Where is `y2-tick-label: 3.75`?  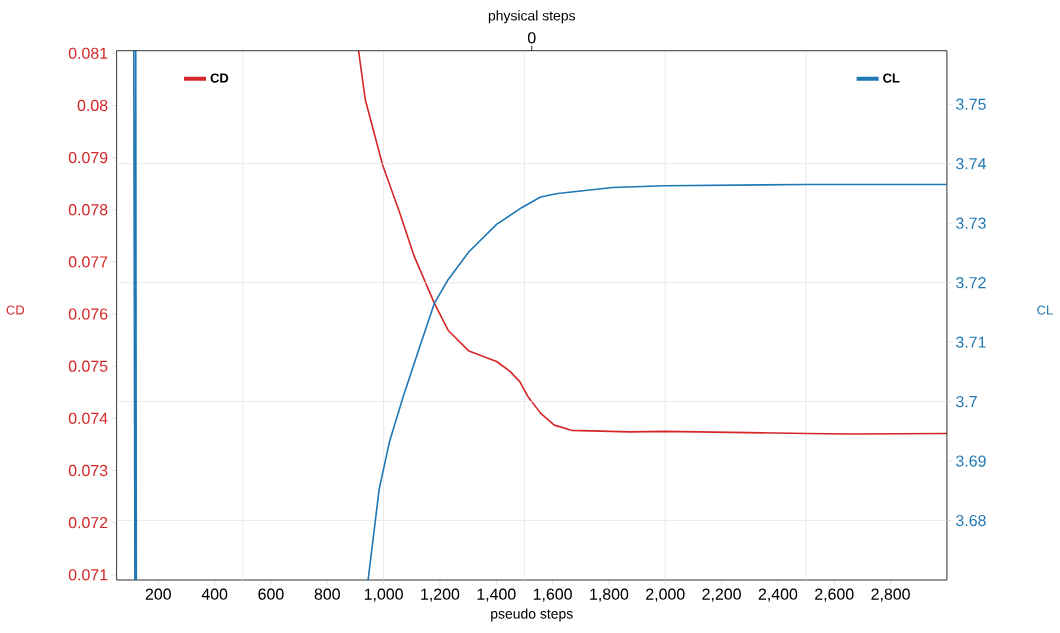
y2-tick-label: 3.75 is located at coordinates (971, 104).